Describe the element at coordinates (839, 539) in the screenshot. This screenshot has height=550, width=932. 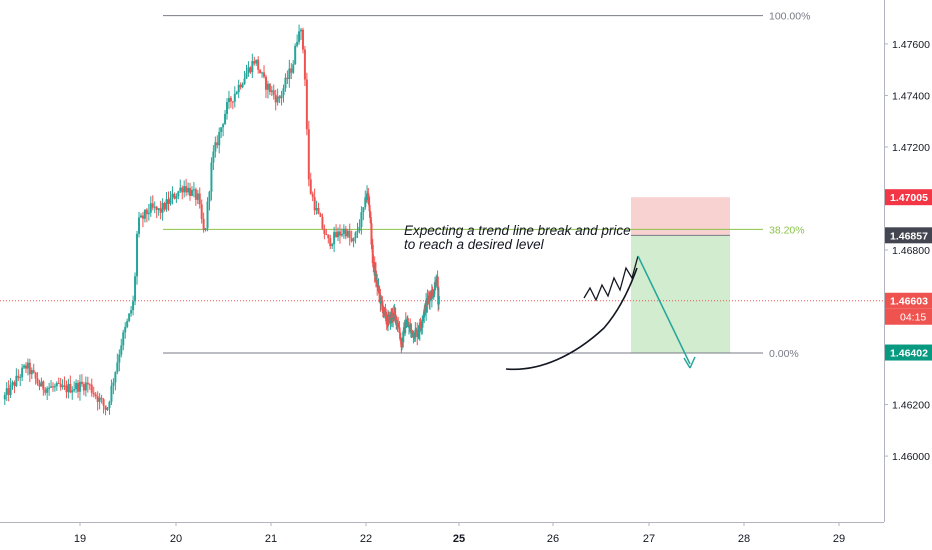
I see `x-tick-label: 29` at that location.